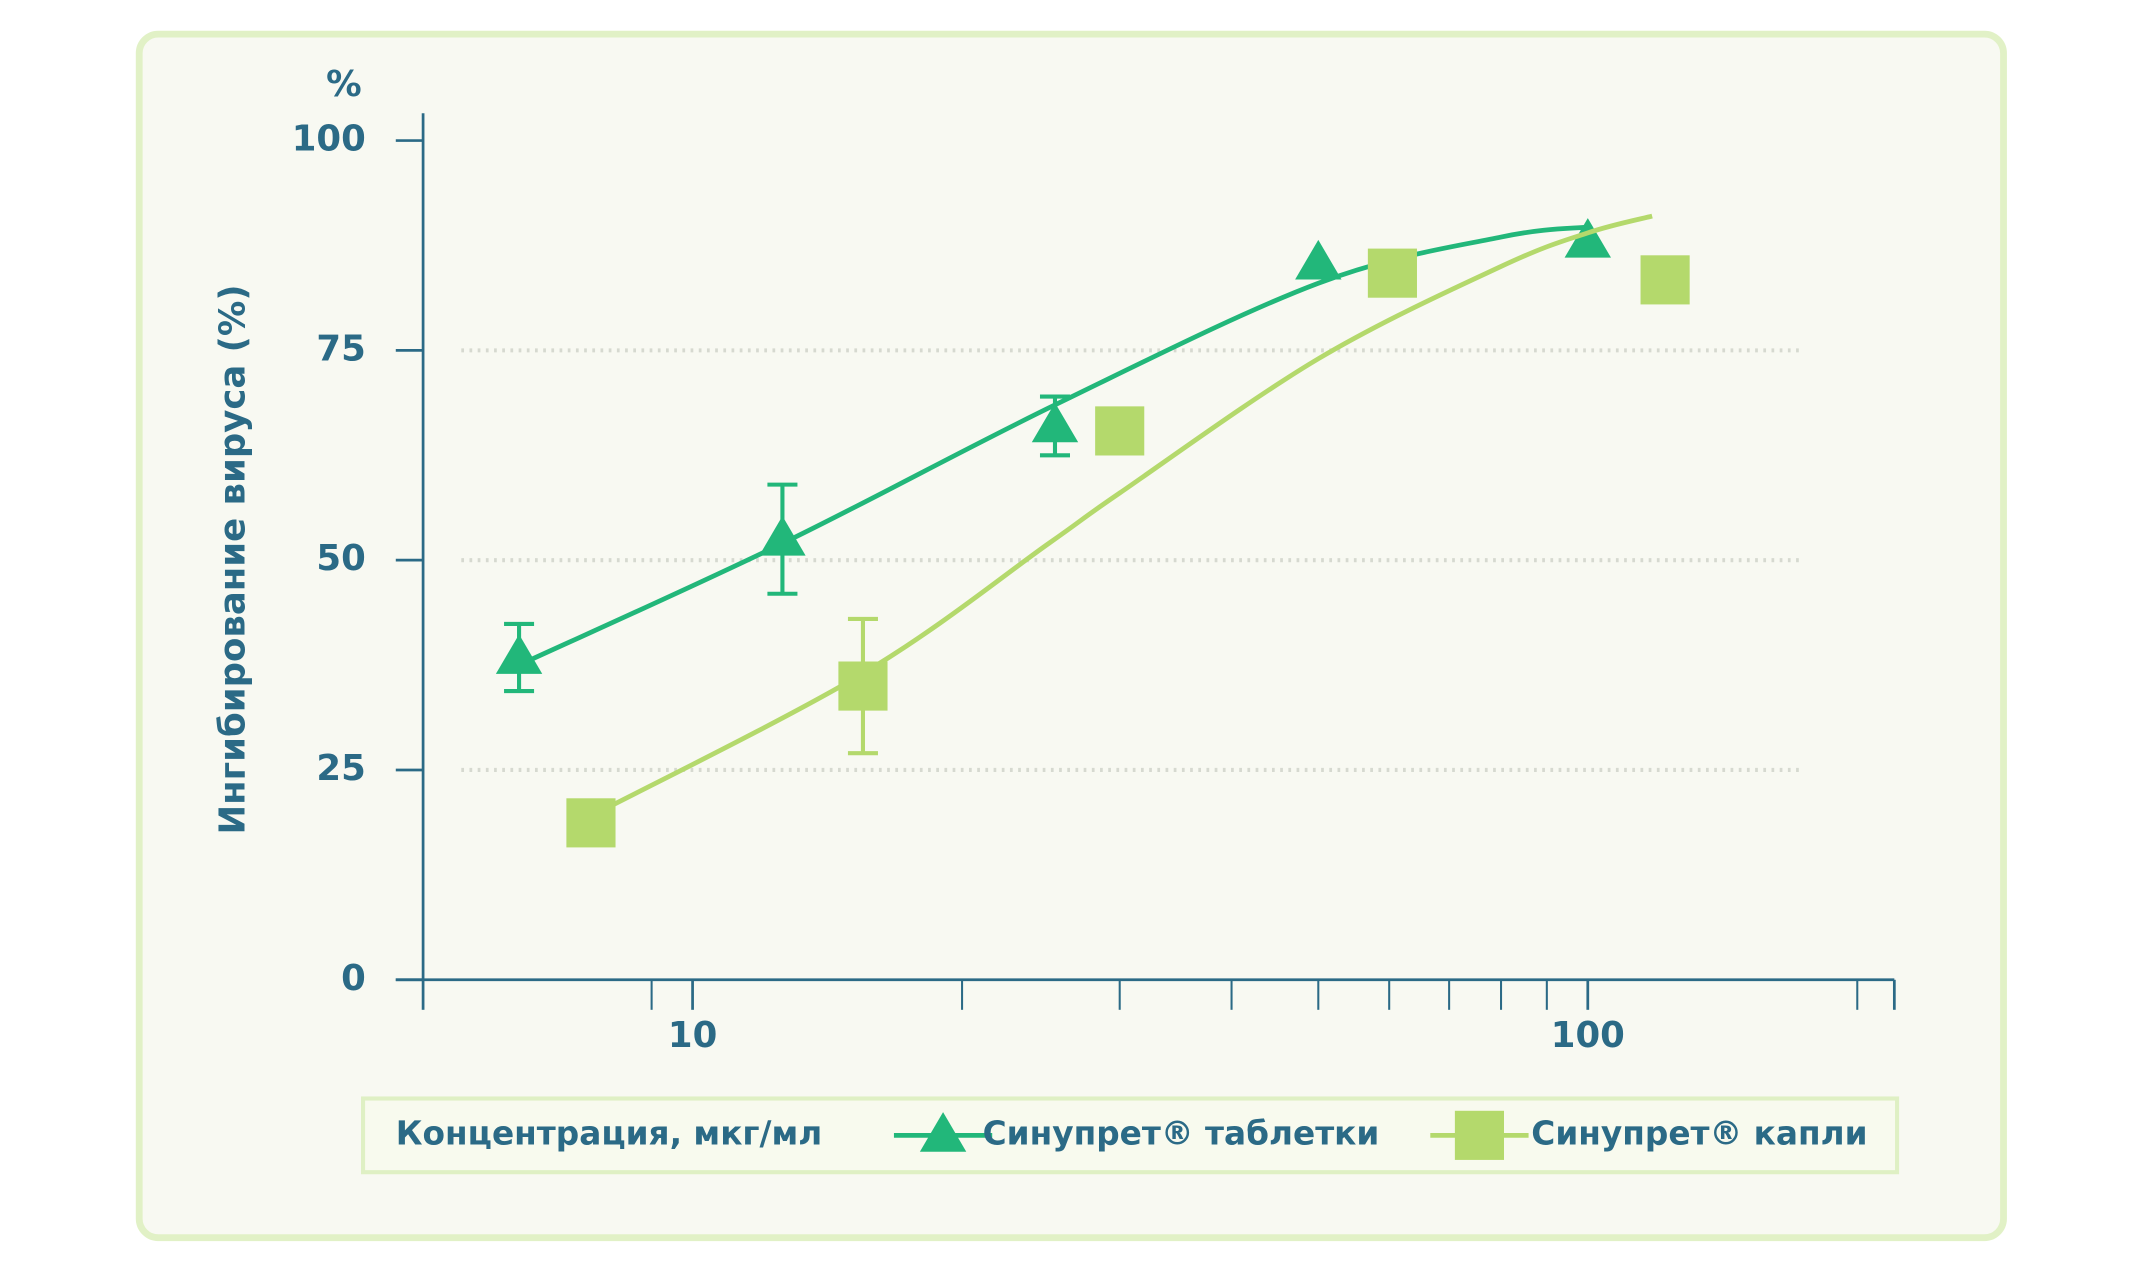 The image size is (2140, 1280). I want to click on legend, so click(1130, 1135).